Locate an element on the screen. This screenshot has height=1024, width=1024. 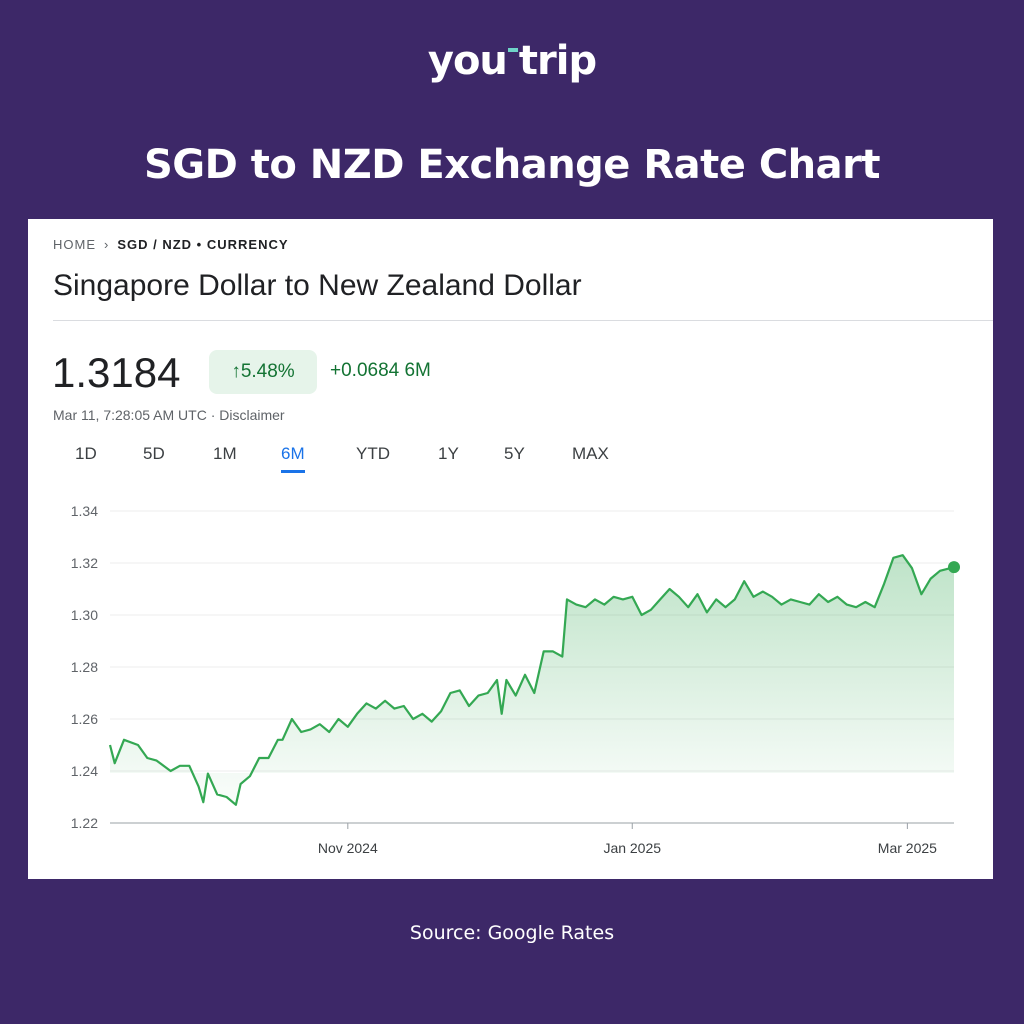
breadcrumb-home-link: HOME is located at coordinates (74, 244).